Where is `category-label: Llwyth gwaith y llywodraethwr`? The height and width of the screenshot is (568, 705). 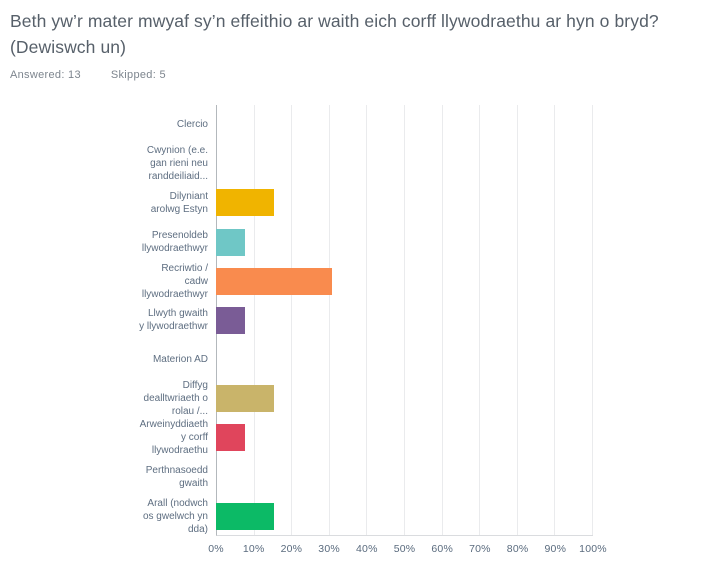 category-label: Llwyth gwaith y llywodraethwr is located at coordinates (173, 320).